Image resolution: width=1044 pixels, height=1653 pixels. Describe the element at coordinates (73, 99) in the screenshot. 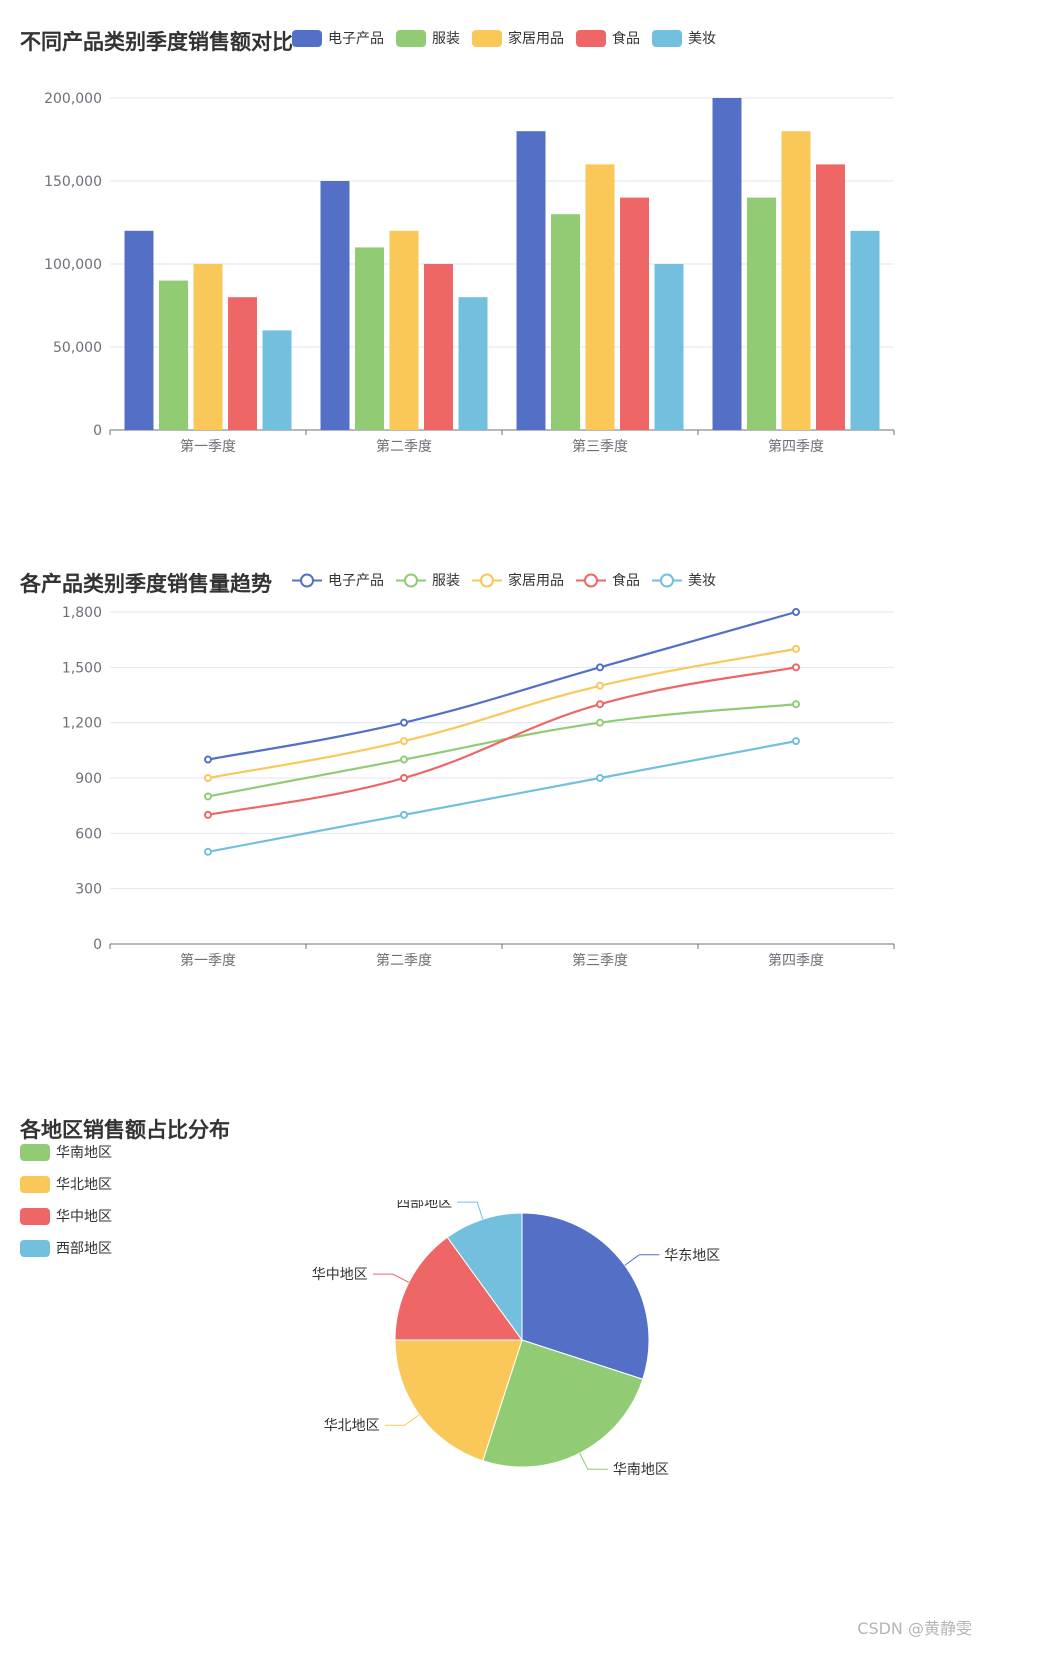

I see `y-tick-label: 200,000` at that location.